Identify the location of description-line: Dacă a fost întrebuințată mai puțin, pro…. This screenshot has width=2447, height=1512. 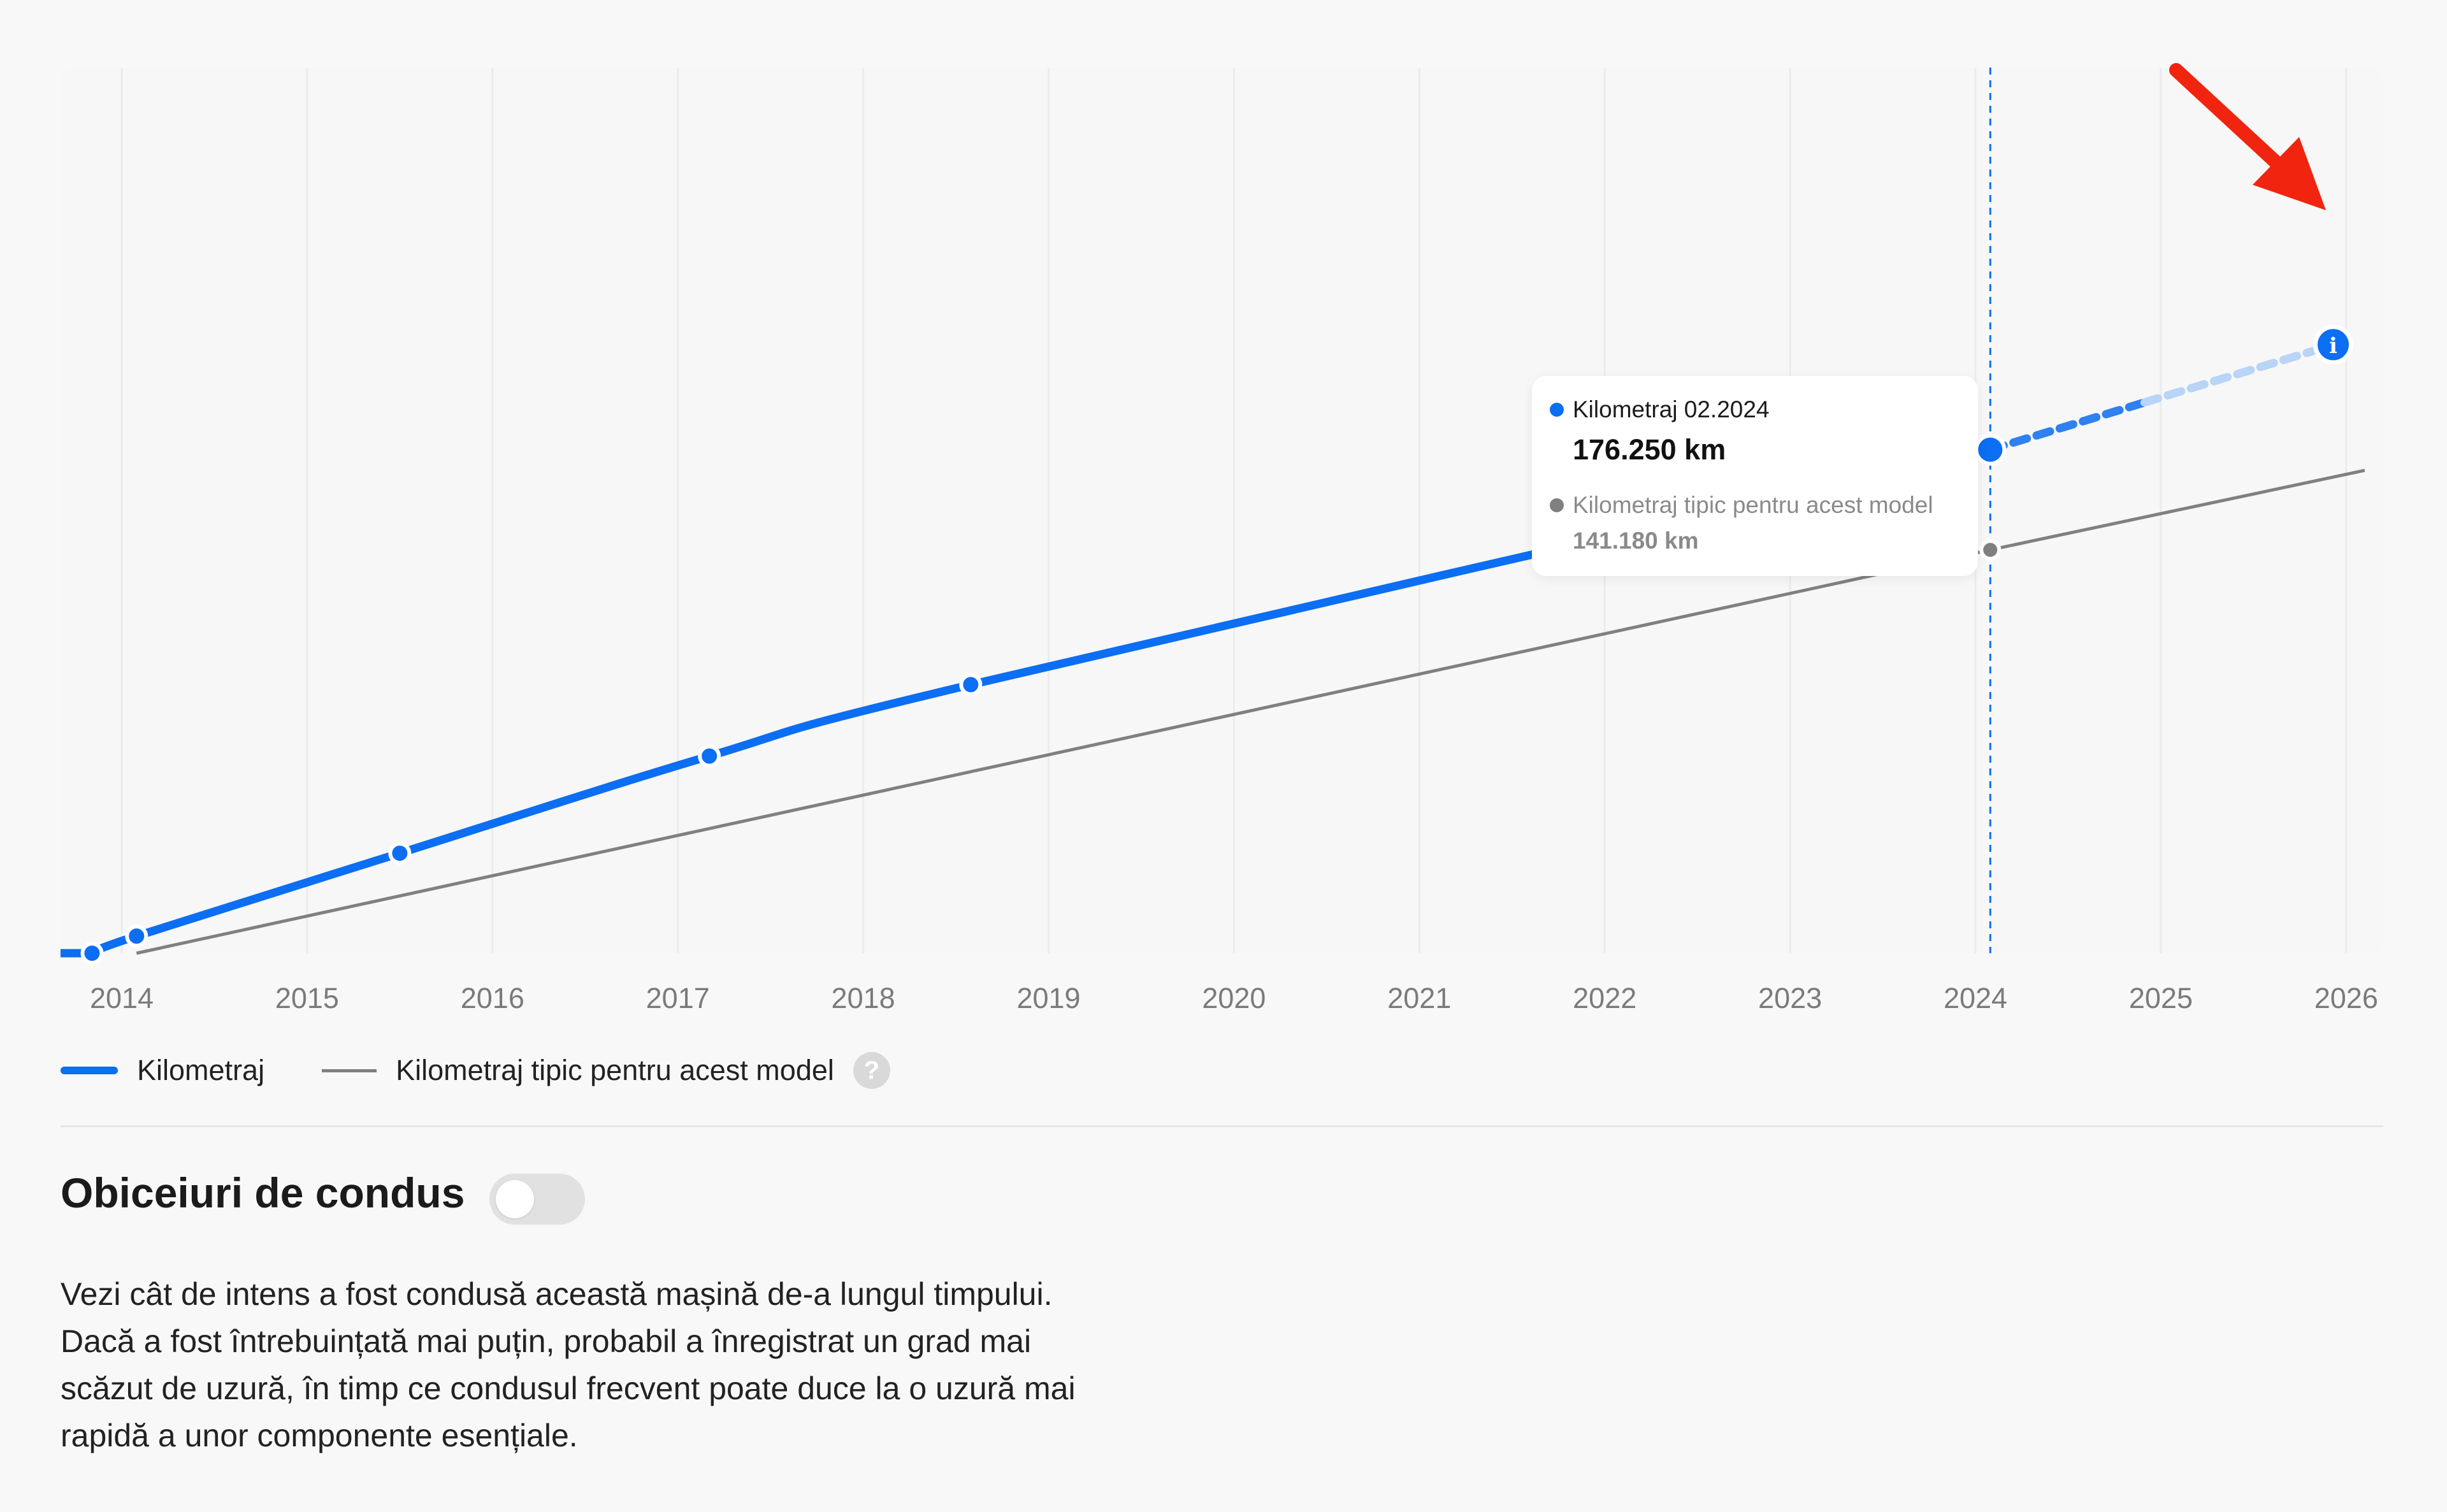
(546, 1341).